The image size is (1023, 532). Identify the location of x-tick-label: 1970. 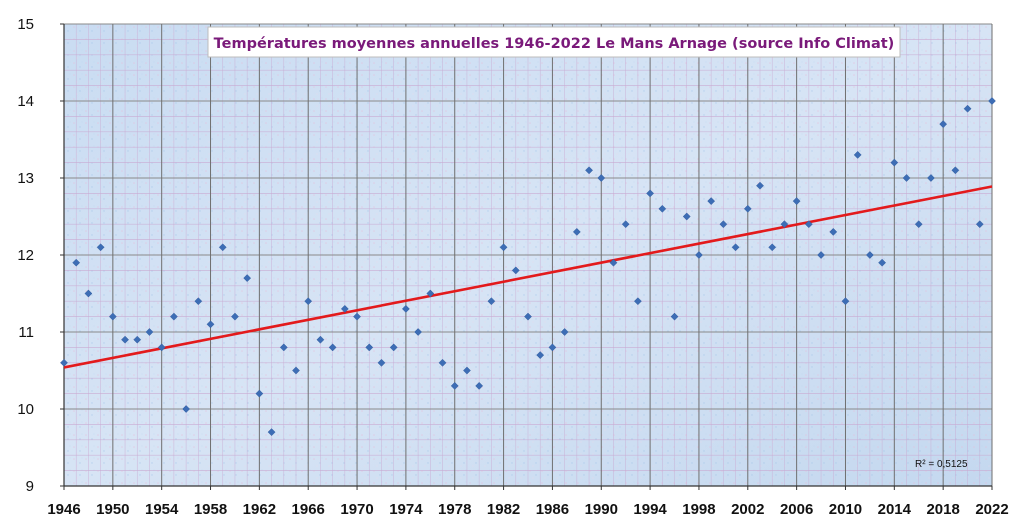
(356, 509).